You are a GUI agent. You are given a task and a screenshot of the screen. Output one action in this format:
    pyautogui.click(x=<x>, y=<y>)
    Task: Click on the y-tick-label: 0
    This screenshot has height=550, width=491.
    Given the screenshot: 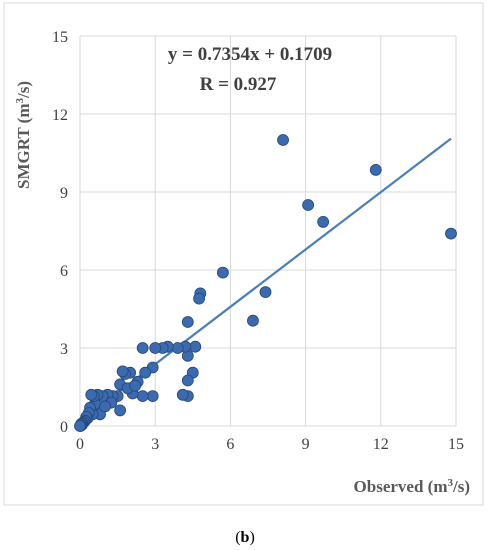 What is the action you would take?
    pyautogui.click(x=64, y=427)
    